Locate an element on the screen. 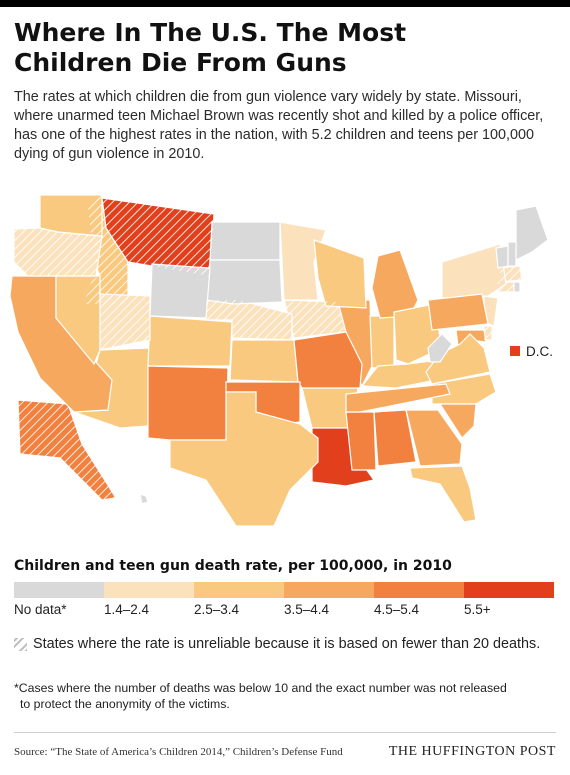 The height and width of the screenshot is (775, 570). state-nd is located at coordinates (245, 241).